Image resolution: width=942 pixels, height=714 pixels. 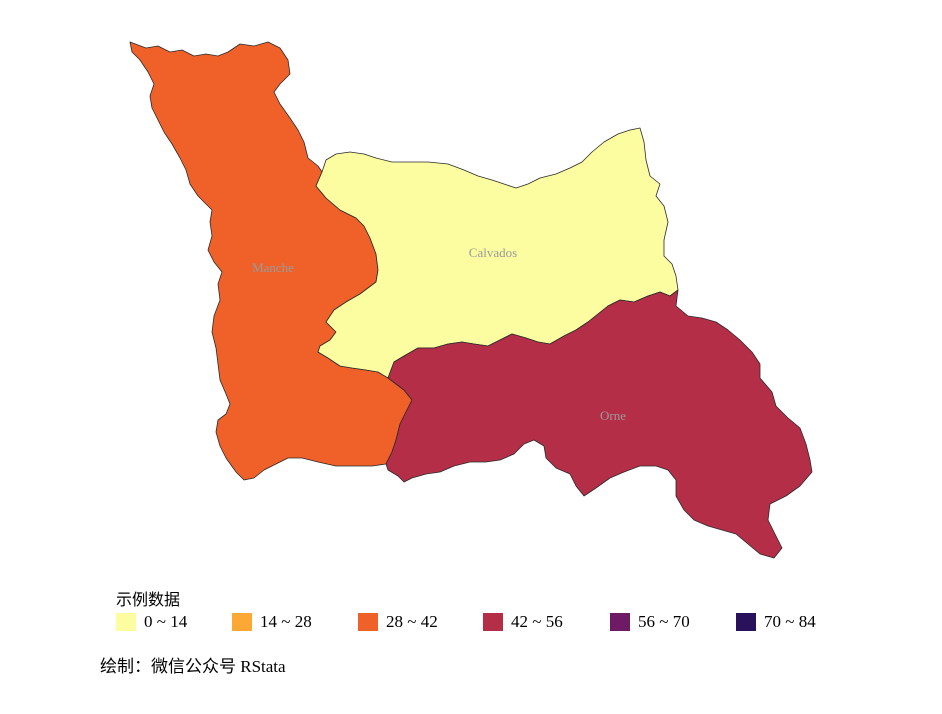 What do you see at coordinates (193, 666) in the screenshot?
I see `caption: 绘制：微信公众号 RStata` at bounding box center [193, 666].